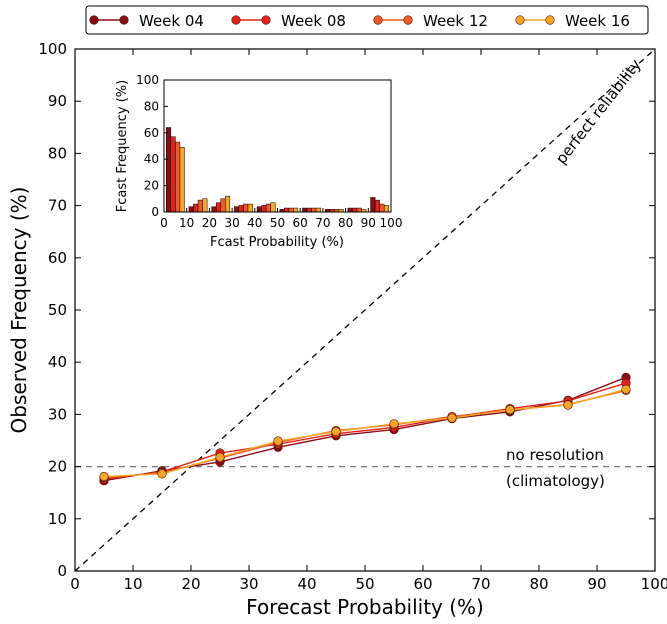 The width and height of the screenshot is (667, 624). Describe the element at coordinates (151, 106) in the screenshot. I see `inset-y-tick-label: 80` at that location.